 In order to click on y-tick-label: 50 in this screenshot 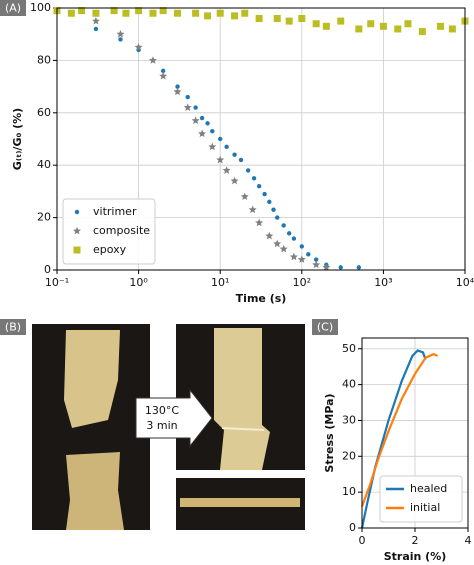, I will do `click(349, 348)`.